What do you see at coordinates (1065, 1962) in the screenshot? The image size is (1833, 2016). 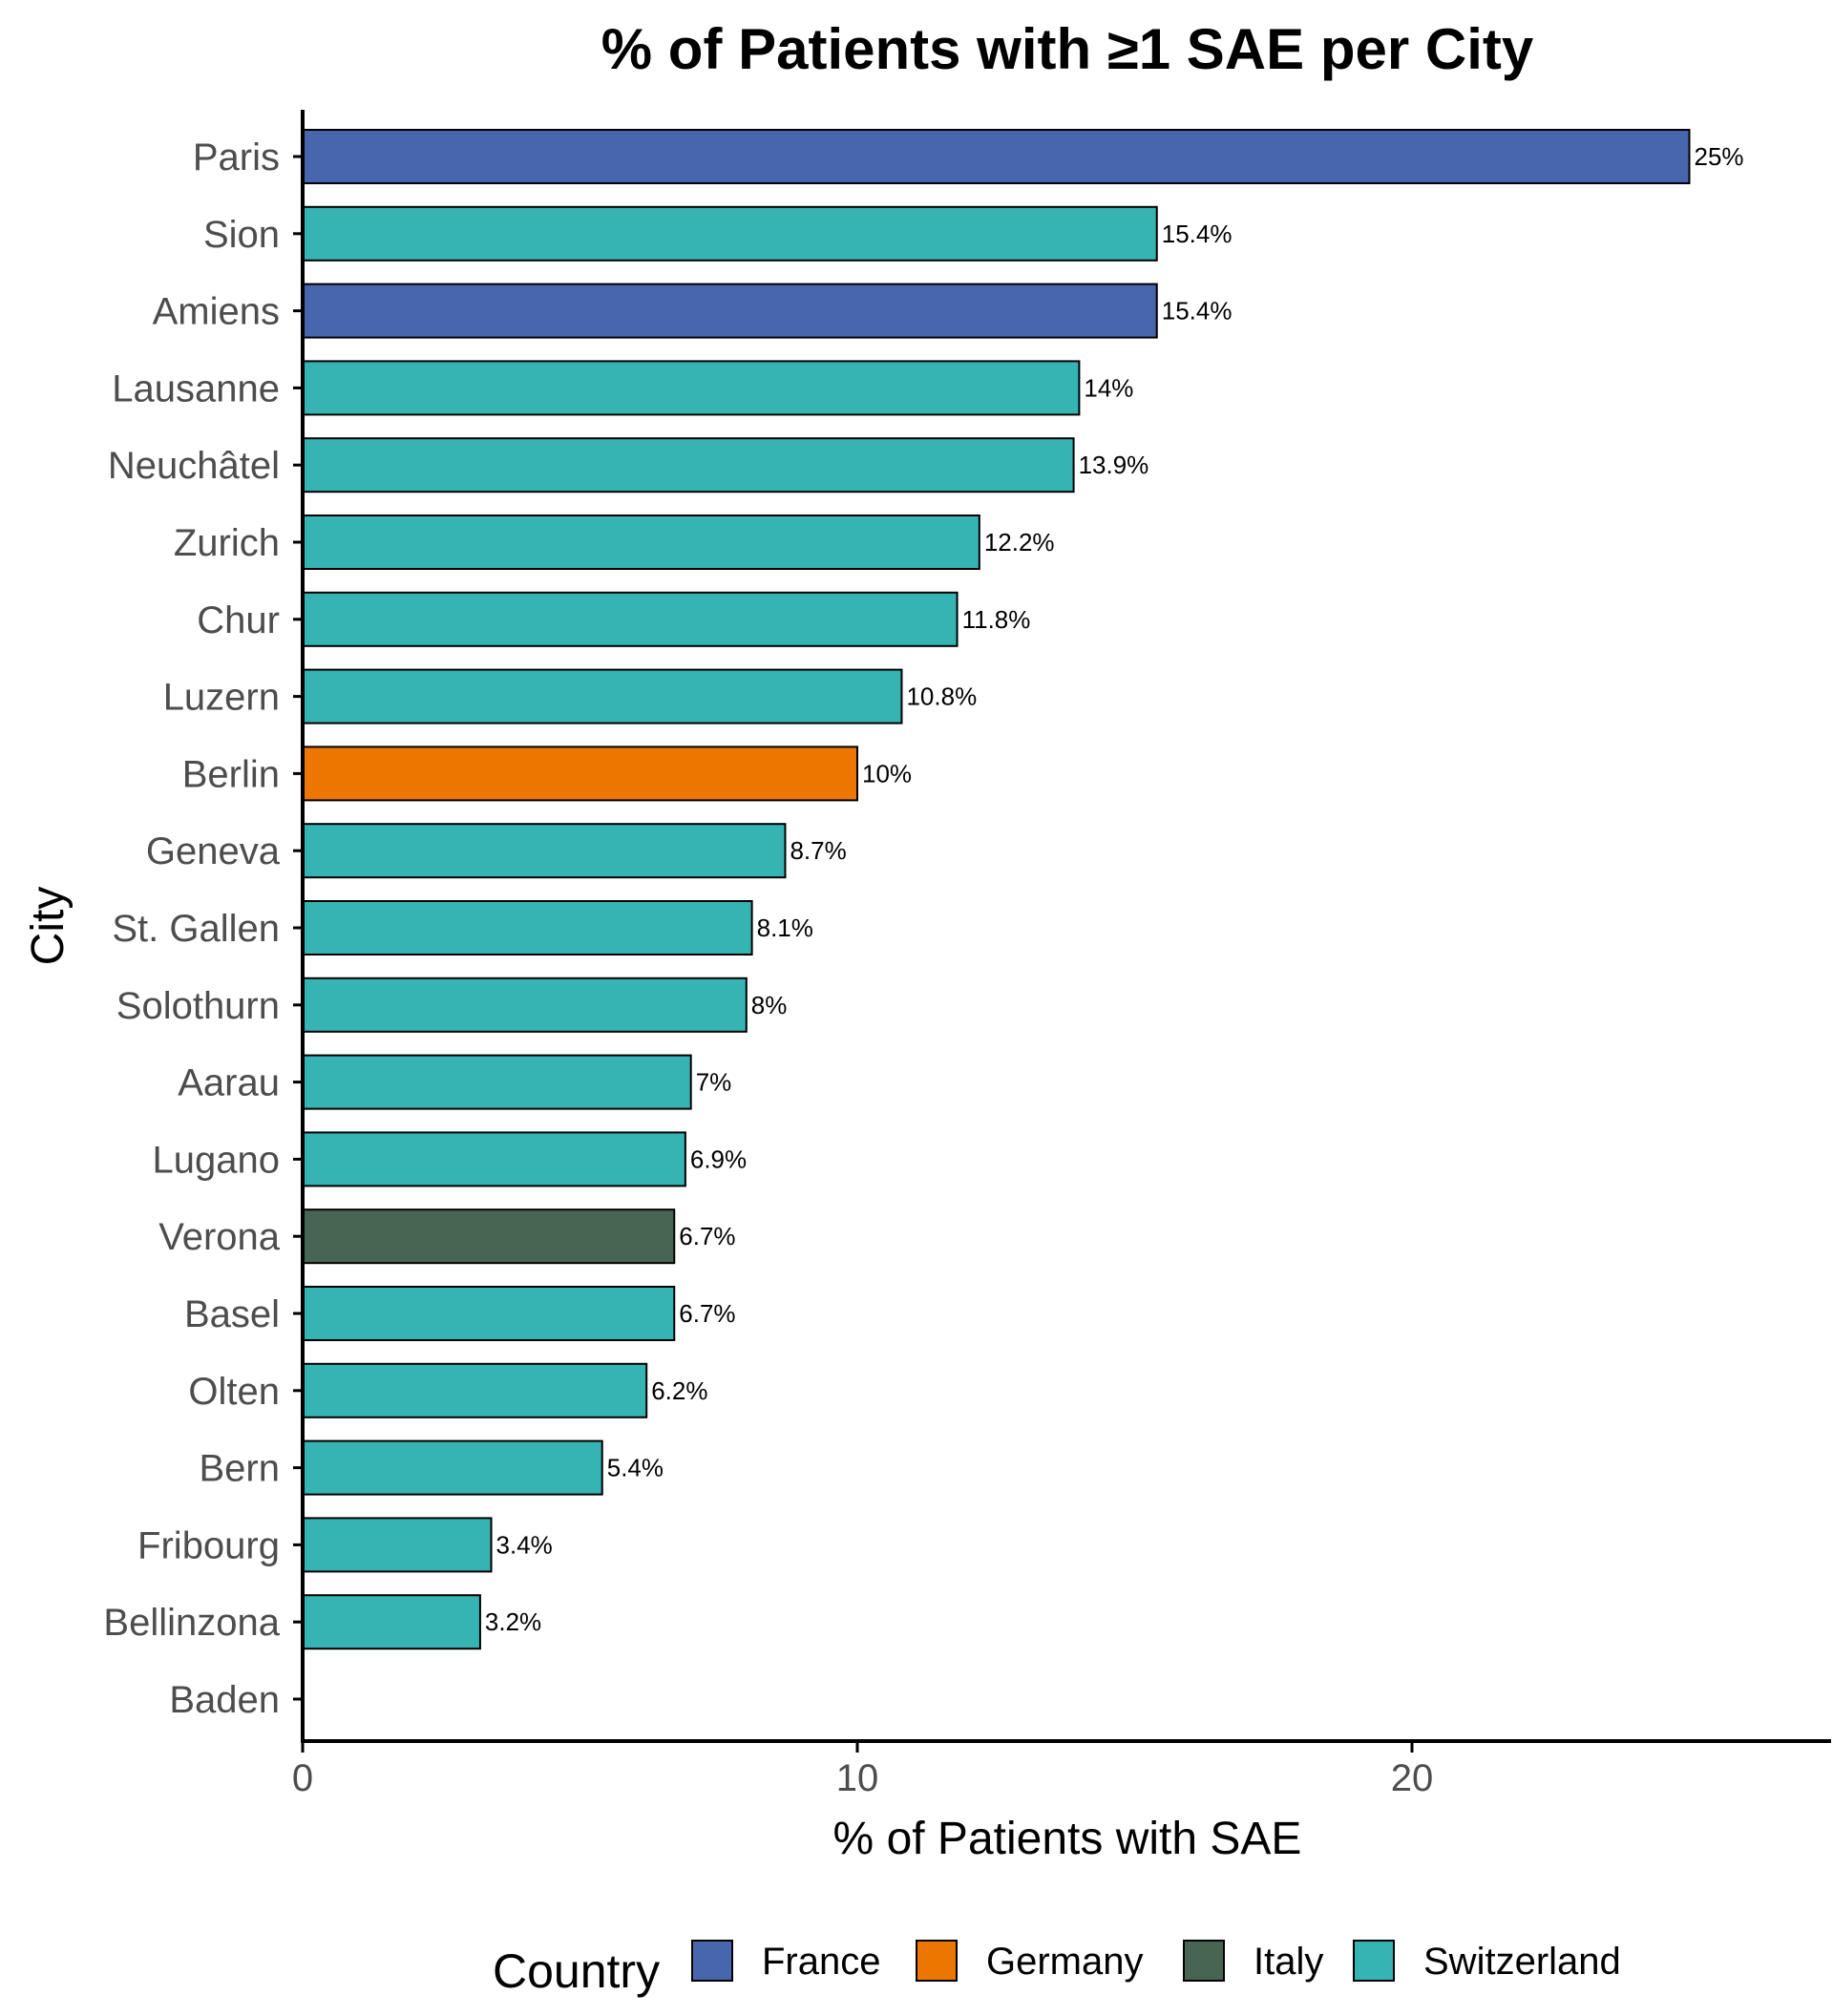 I see `legend-label-germany: Germany` at bounding box center [1065, 1962].